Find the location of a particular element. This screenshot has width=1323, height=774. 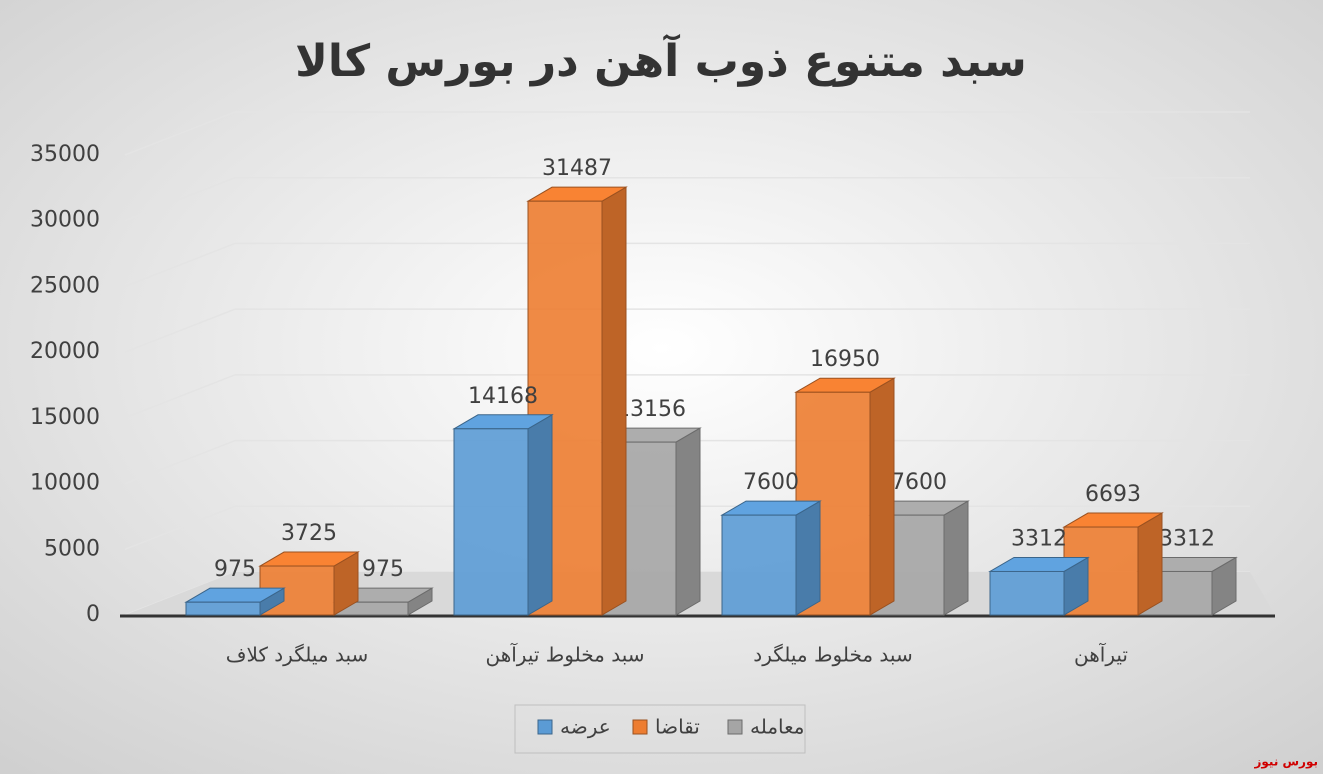

data-label: 14168 is located at coordinates (503, 396).